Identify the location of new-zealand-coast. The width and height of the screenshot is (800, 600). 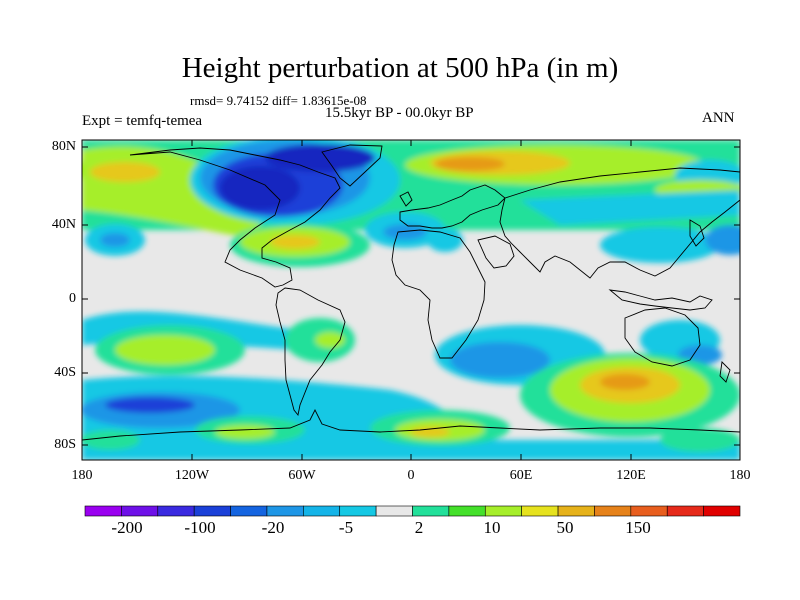
(725, 372).